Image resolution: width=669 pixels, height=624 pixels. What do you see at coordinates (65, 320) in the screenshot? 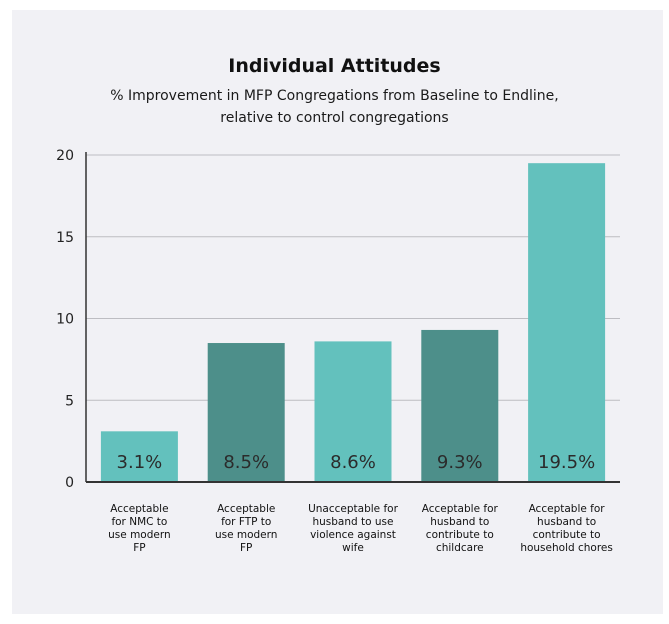
I see `y-tick-label: 10` at bounding box center [65, 320].